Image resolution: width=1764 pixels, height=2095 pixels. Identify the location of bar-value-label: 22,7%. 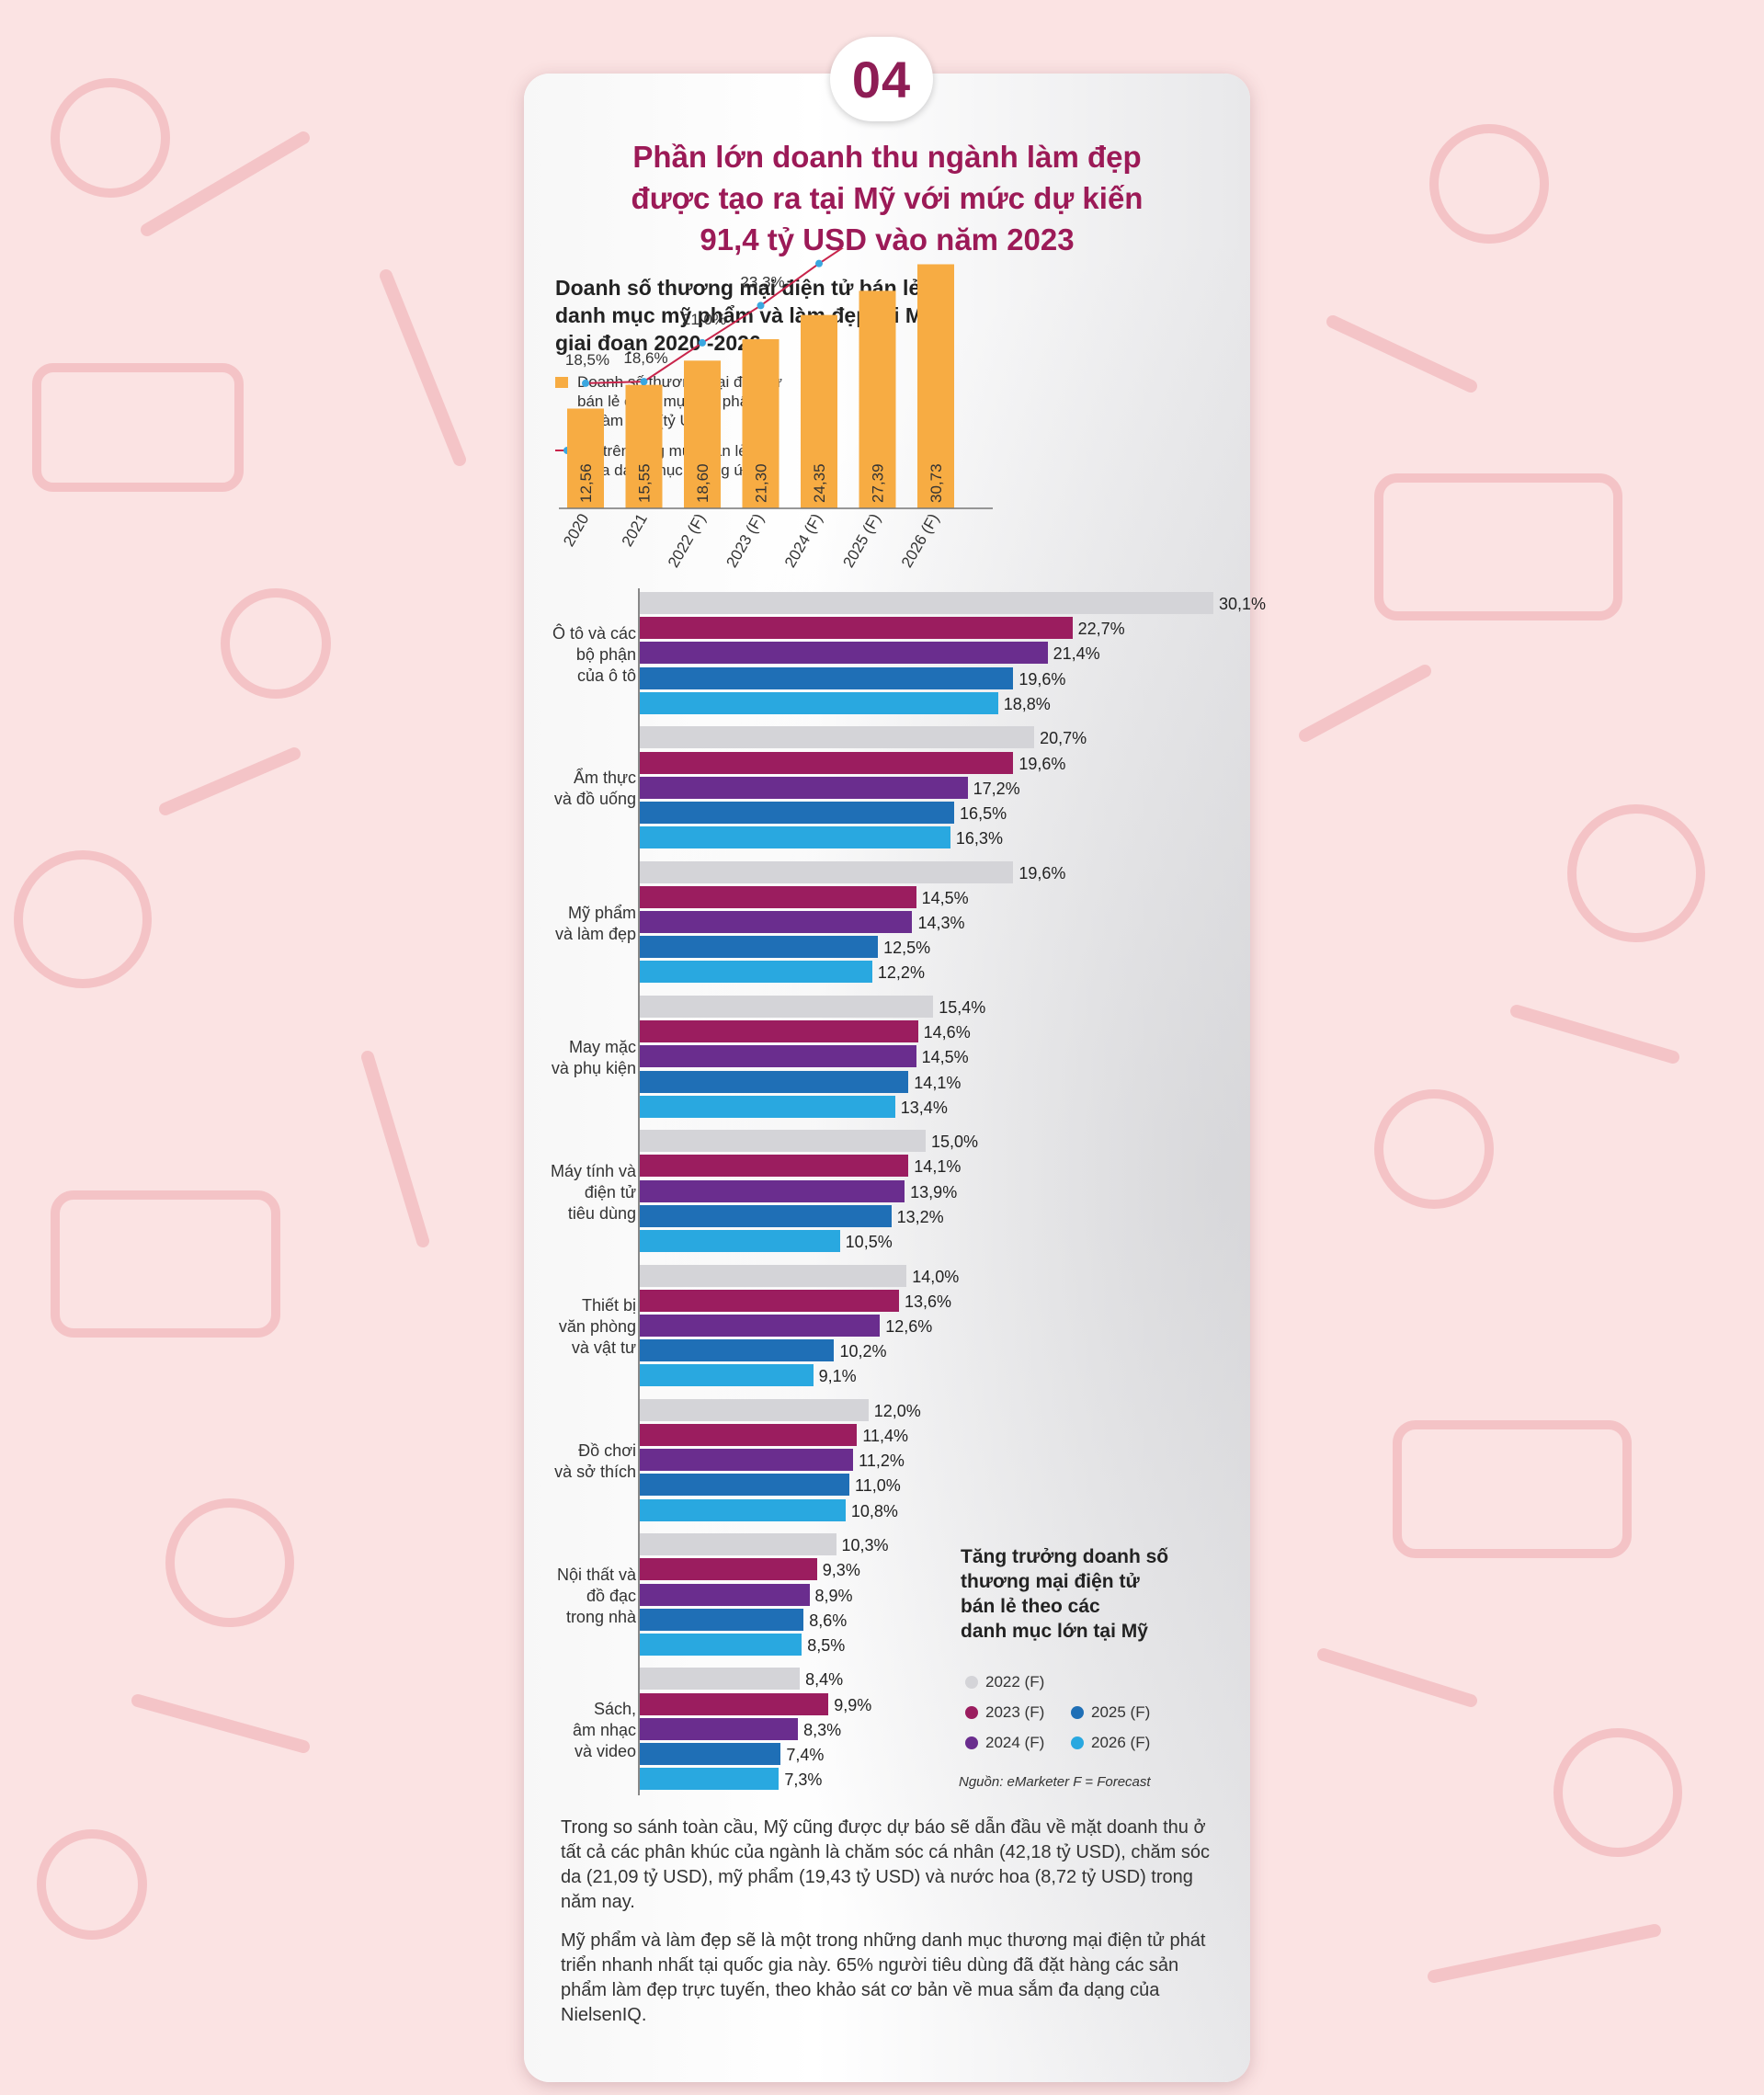
(1101, 629).